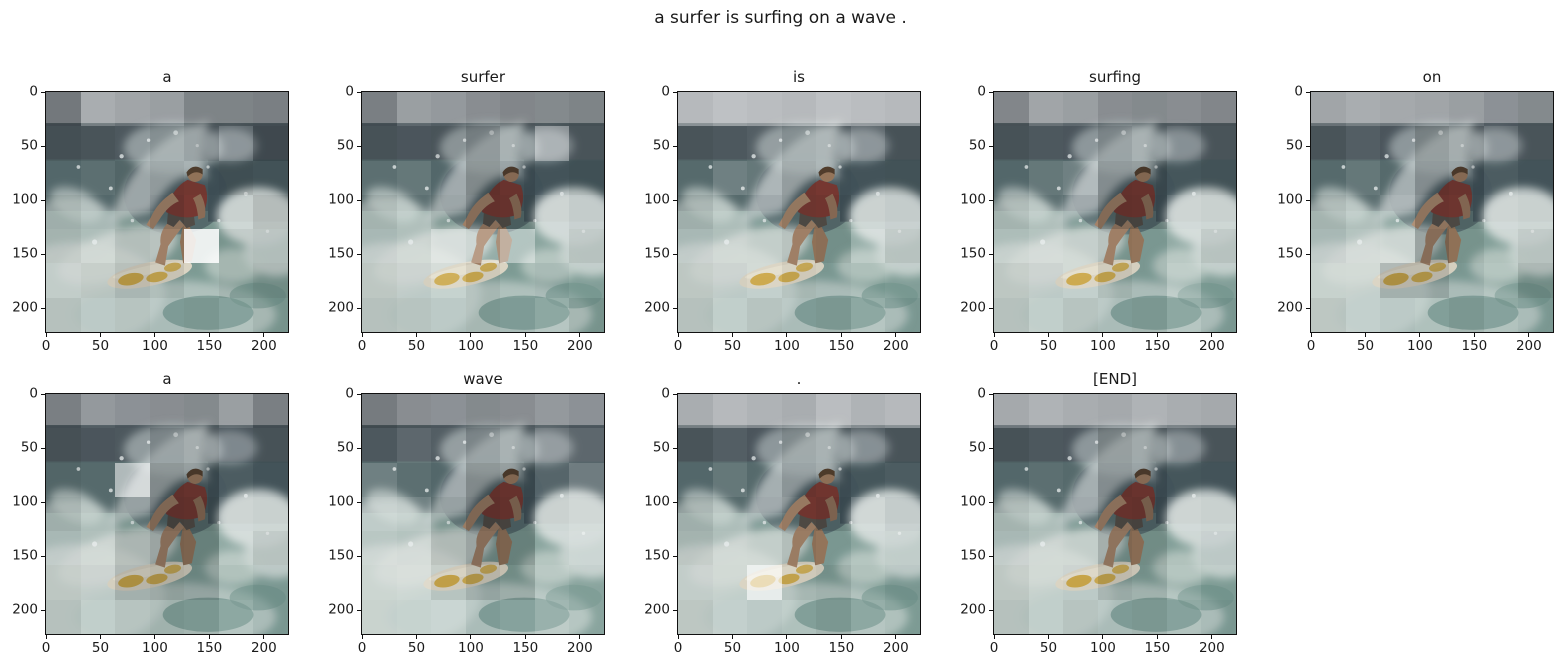 This screenshot has height=670, width=1561. I want to click on subplot-5: a 0 50 100 150 200 0 50 100 150 200, so click(150, 513).